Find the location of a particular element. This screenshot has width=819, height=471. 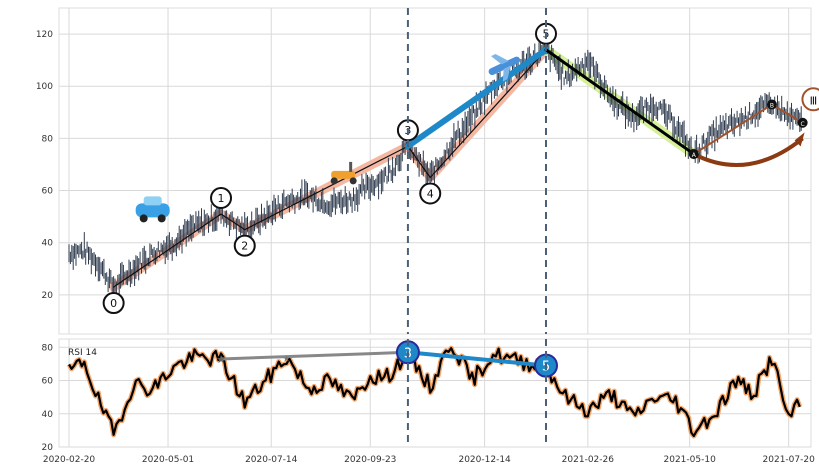

rsi-y-ticks: 20 40 60 80 is located at coordinates (48, 398).